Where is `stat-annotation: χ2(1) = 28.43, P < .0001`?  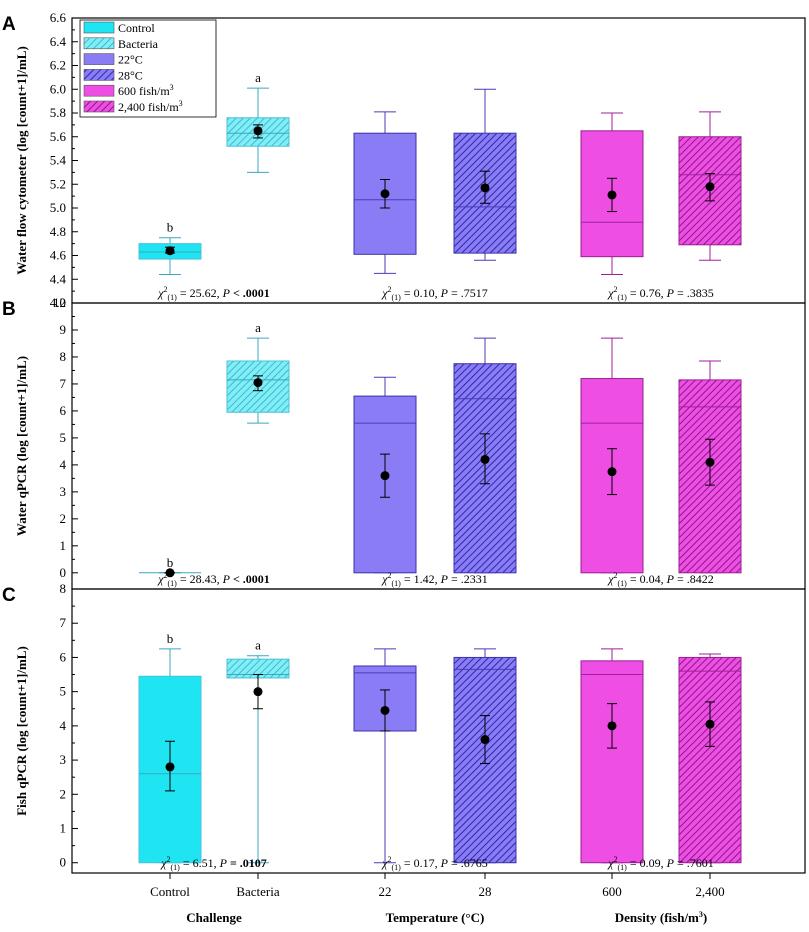 stat-annotation: χ2(1) = 28.43, P < .0001 is located at coordinates (213, 579).